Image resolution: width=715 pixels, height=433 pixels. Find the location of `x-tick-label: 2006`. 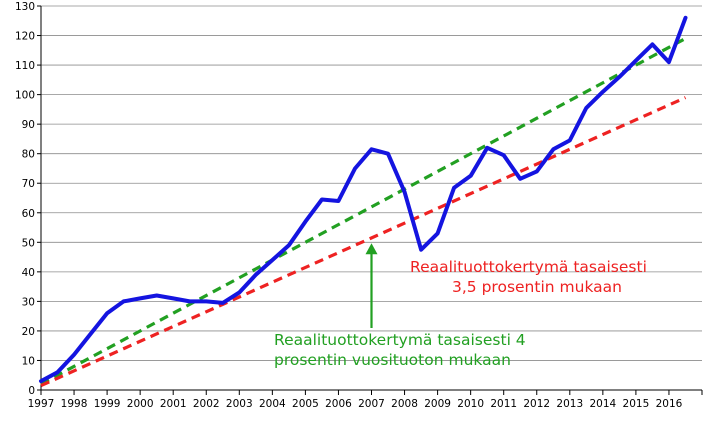

x-tick-label: 2006 is located at coordinates (338, 404).